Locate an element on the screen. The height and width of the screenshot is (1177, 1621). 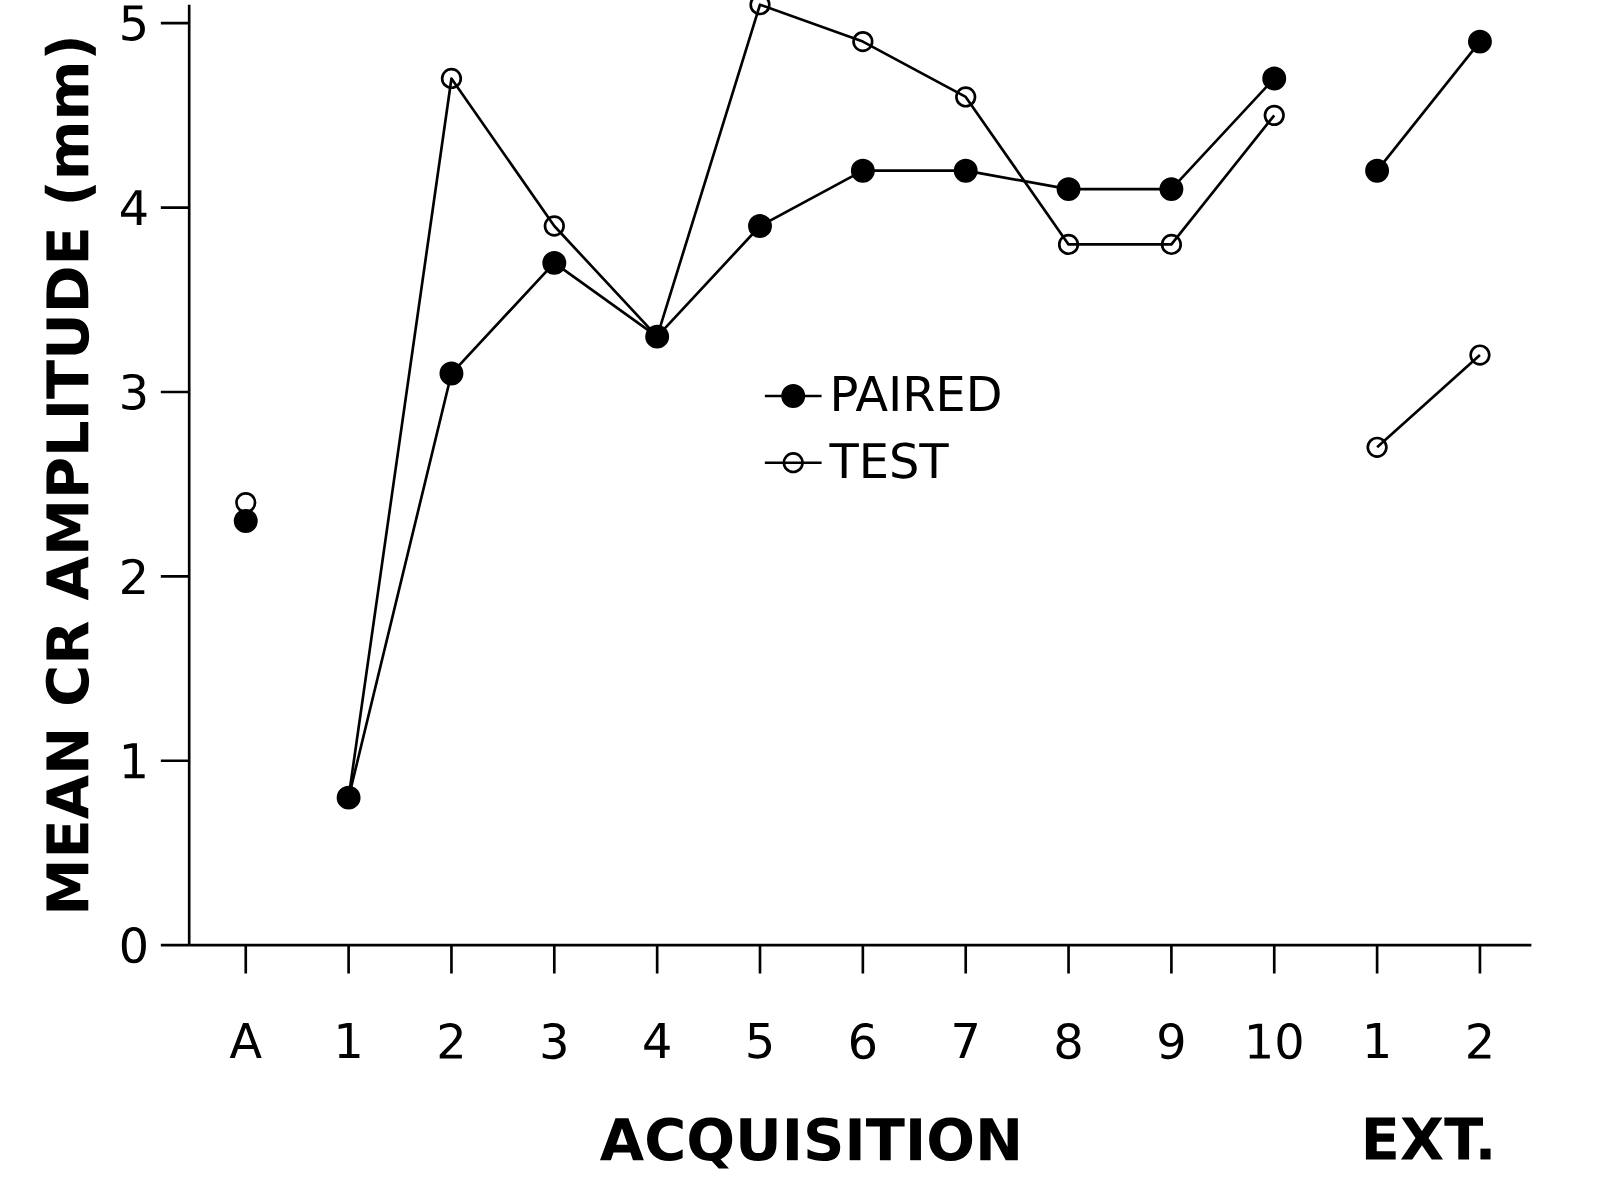
y-tick-label: 3 is located at coordinates (134, 392).